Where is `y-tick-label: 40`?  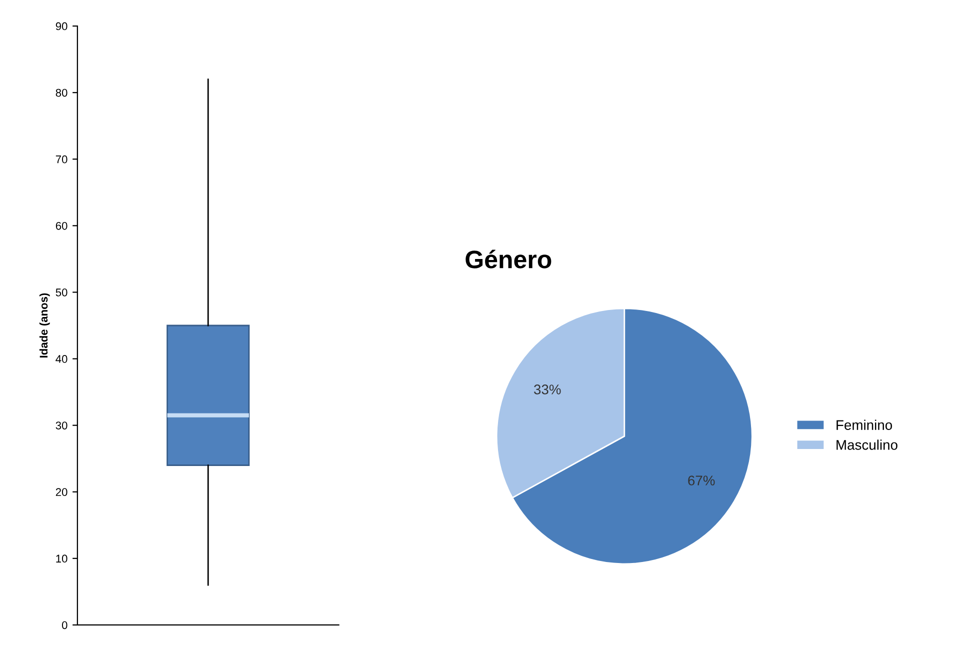
y-tick-label: 40 is located at coordinates (62, 359).